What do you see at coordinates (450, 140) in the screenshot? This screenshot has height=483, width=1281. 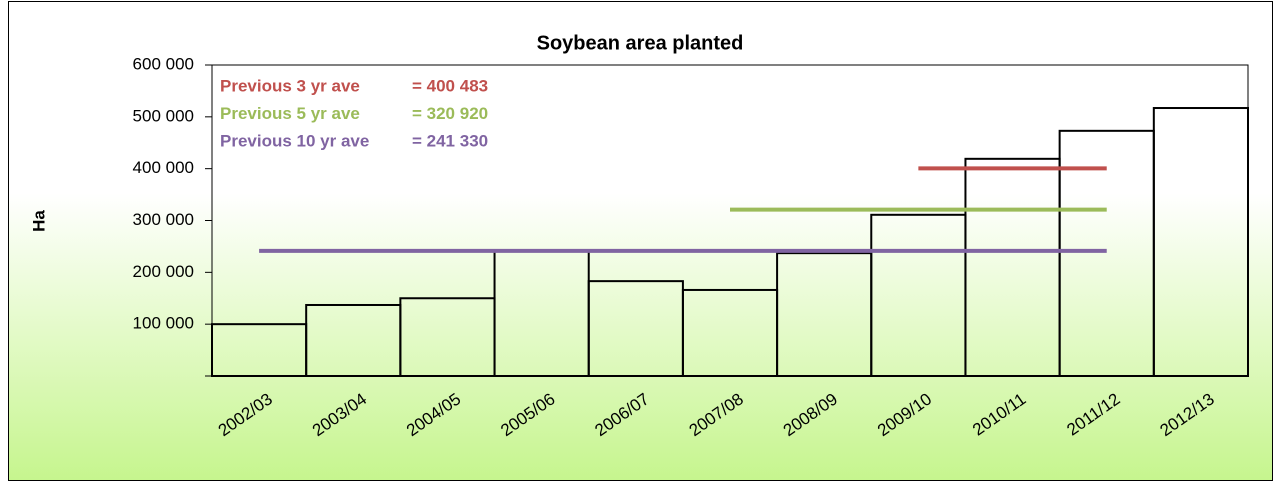 I see `annotation-value: = 241 330` at bounding box center [450, 140].